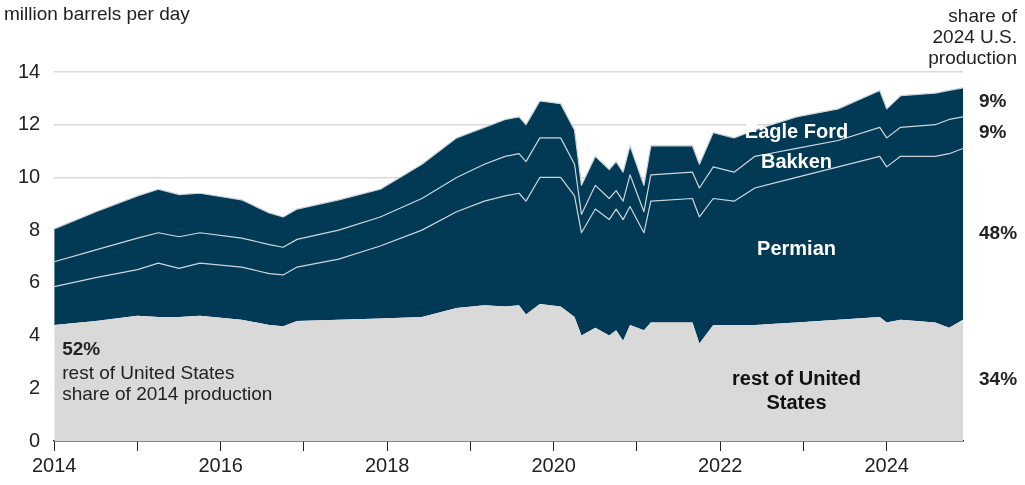 This screenshot has width=1025, height=485. Describe the element at coordinates (796, 248) in the screenshot. I see `series-label: Permian` at that location.